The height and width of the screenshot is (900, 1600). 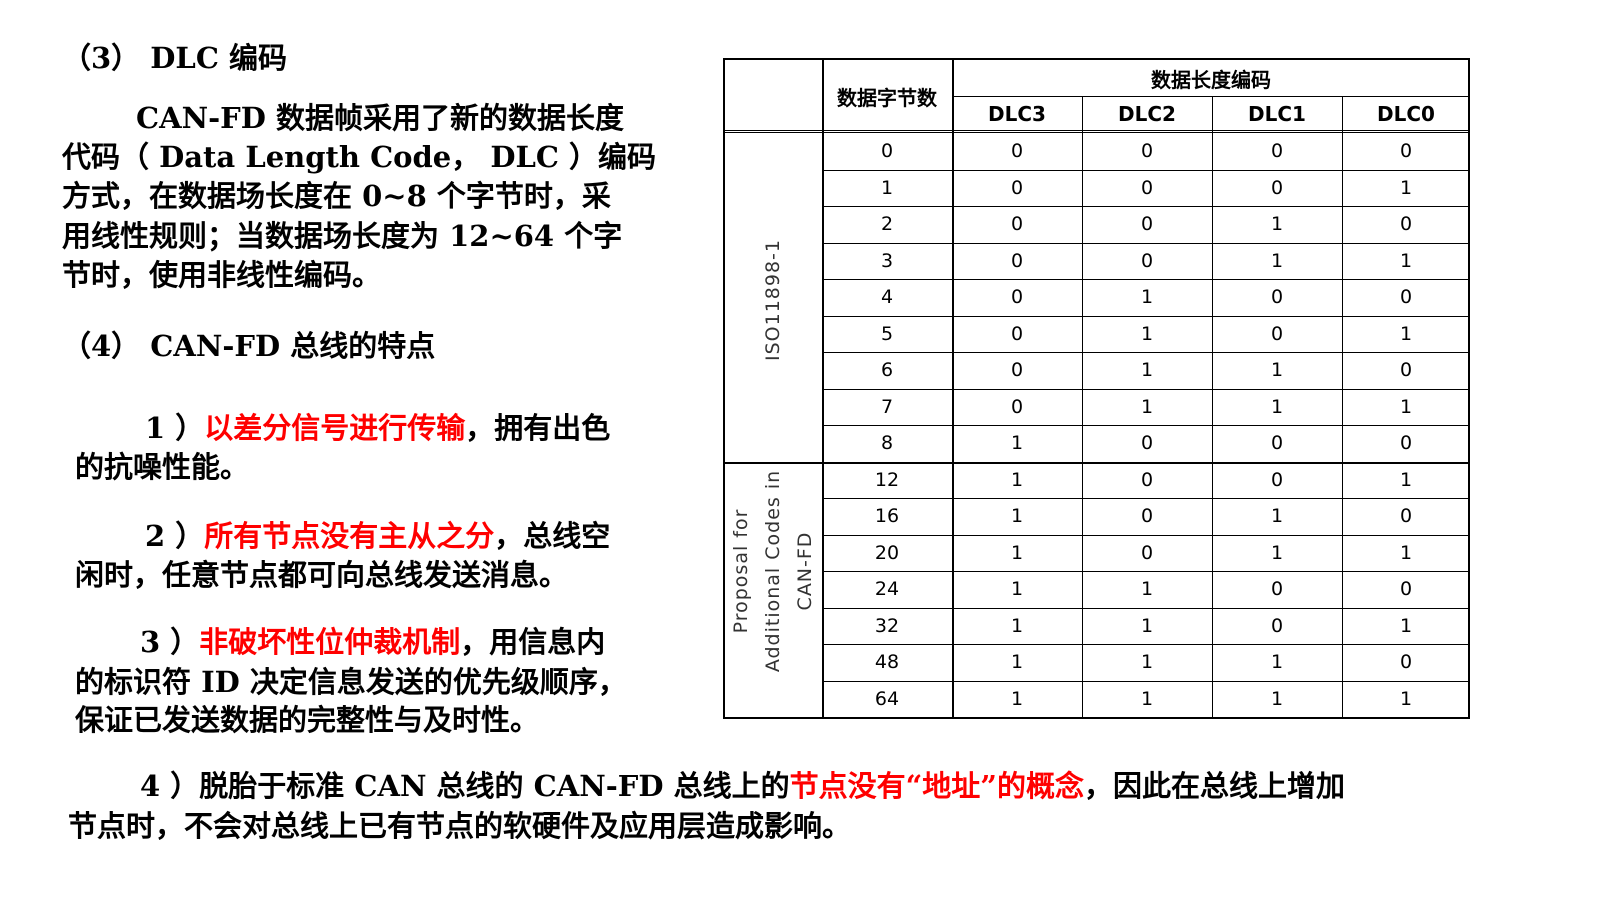 I want to click on cell-bytes: 4, so click(x=887, y=297).